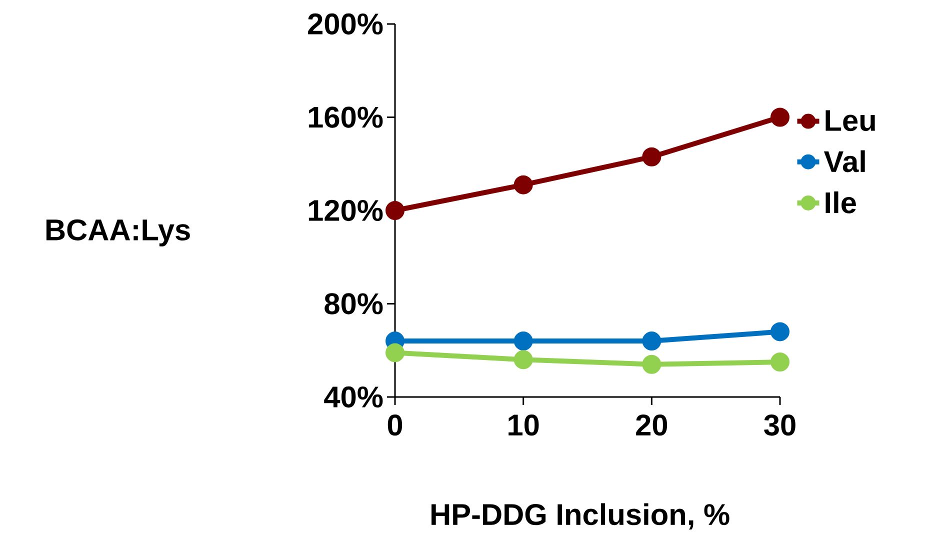 The height and width of the screenshot is (536, 949). What do you see at coordinates (581, 516) in the screenshot?
I see `x-axis-title: HP-DDG Inclusion, %` at bounding box center [581, 516].